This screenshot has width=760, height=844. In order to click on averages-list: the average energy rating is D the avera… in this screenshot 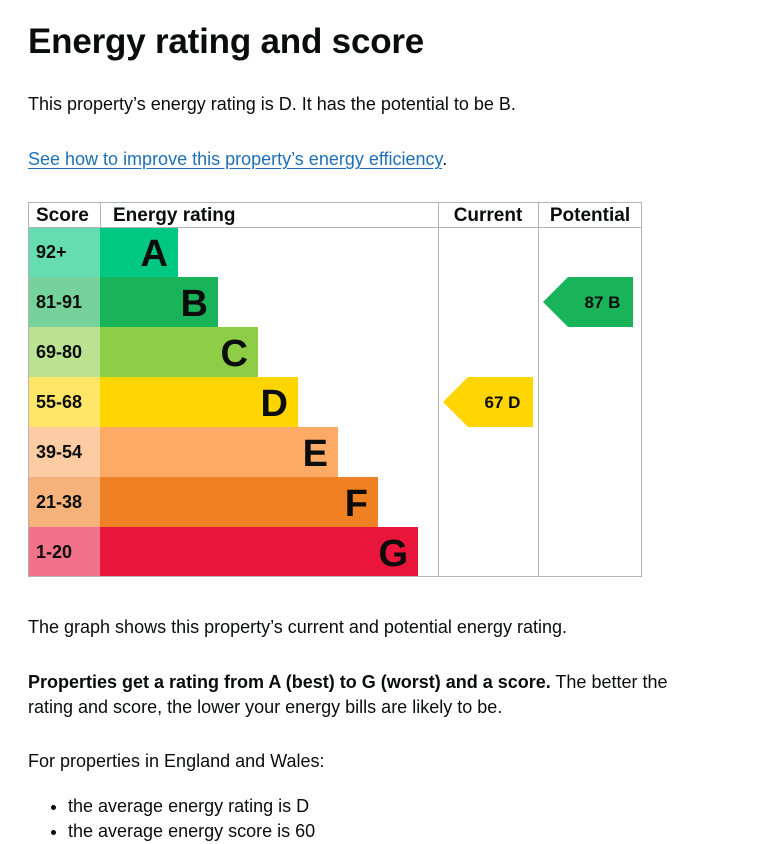, I will do `click(171, 819)`.